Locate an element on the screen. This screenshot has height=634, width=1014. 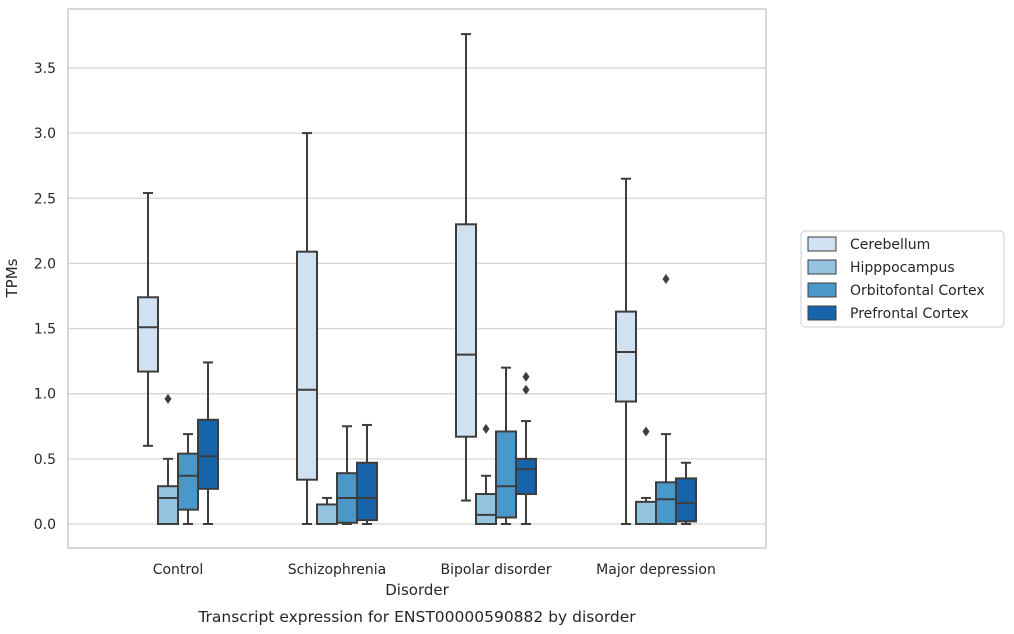
y-tick-label: 0.5 is located at coordinates (45, 460).